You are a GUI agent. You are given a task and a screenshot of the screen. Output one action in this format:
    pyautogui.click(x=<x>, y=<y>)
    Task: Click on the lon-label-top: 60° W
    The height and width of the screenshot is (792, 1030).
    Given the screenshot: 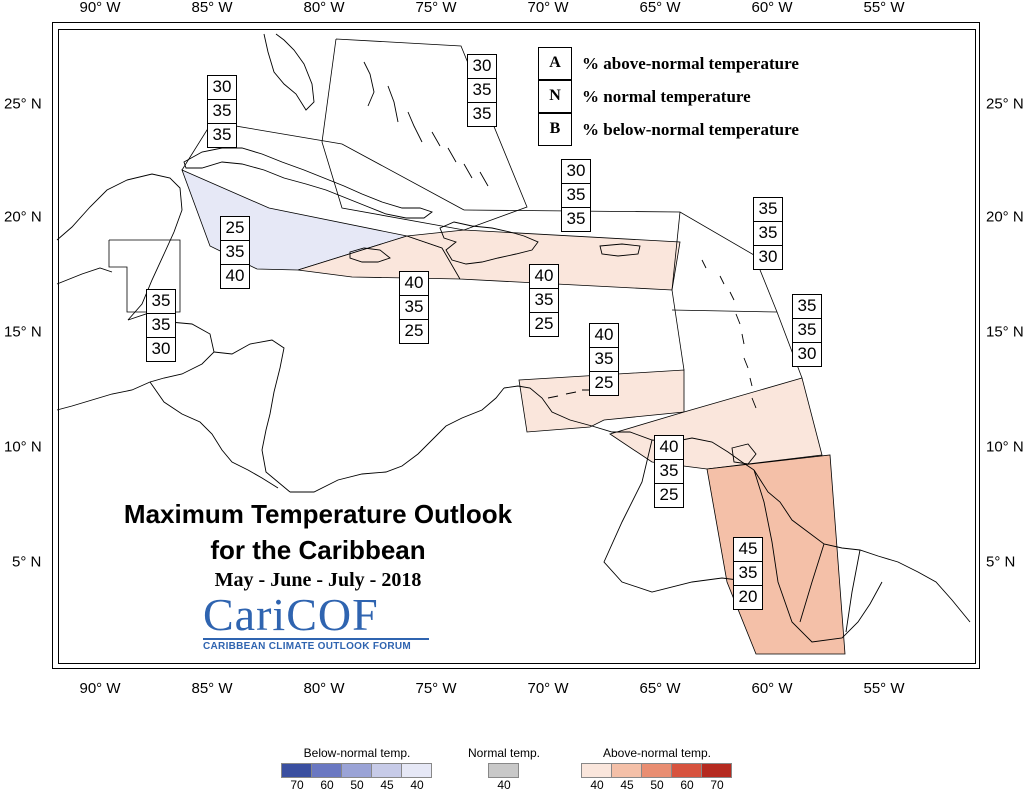 What is the action you would take?
    pyautogui.click(x=772, y=8)
    